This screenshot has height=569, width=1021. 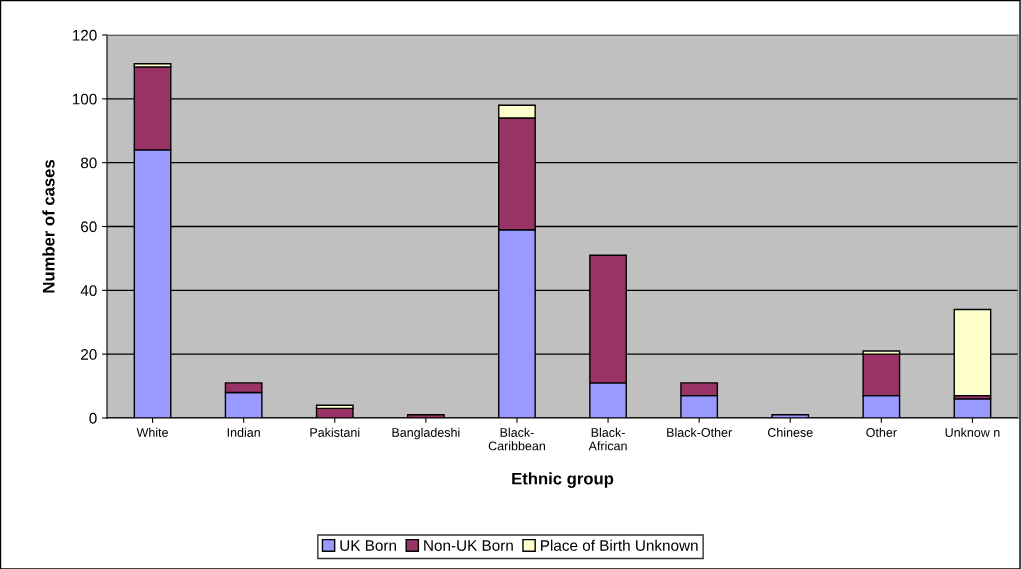 What do you see at coordinates (88, 163) in the screenshot?
I see `y-tick-label: 80` at bounding box center [88, 163].